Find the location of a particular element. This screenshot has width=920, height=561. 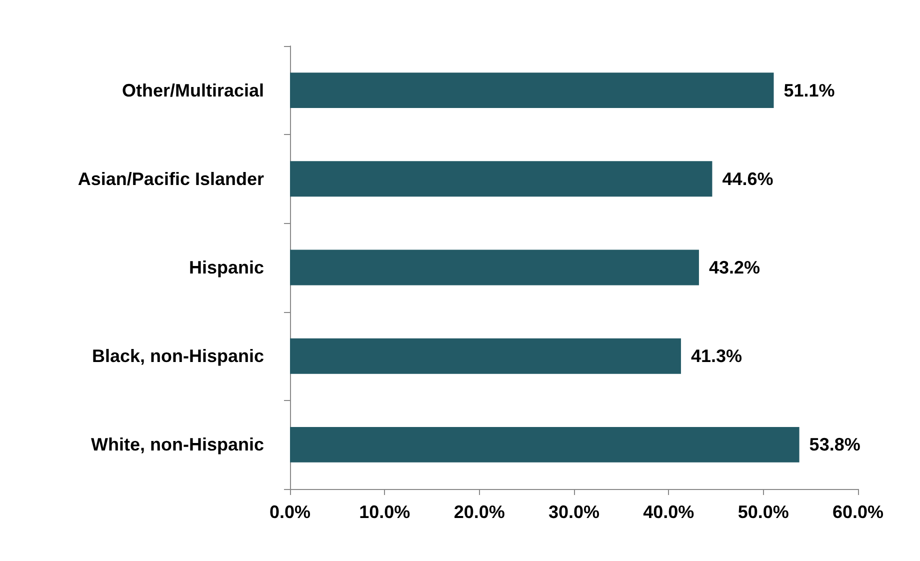

x-tick-label: 50.0% is located at coordinates (763, 512).